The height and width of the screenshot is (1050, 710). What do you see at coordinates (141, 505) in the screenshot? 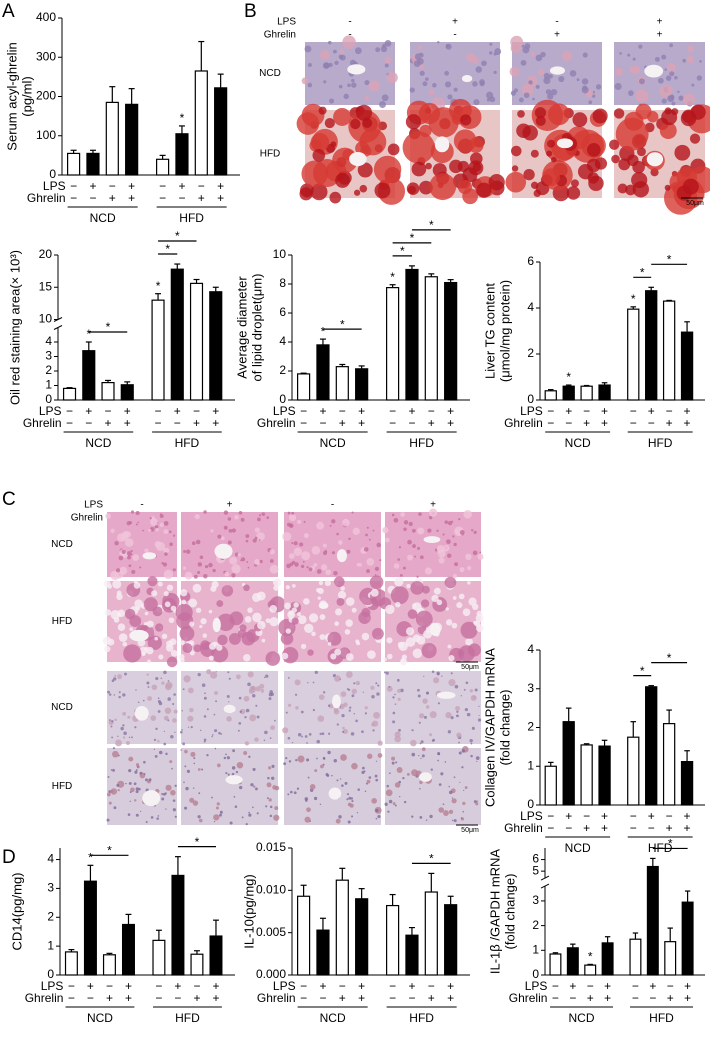
I see `header-sign: -` at bounding box center [141, 505].